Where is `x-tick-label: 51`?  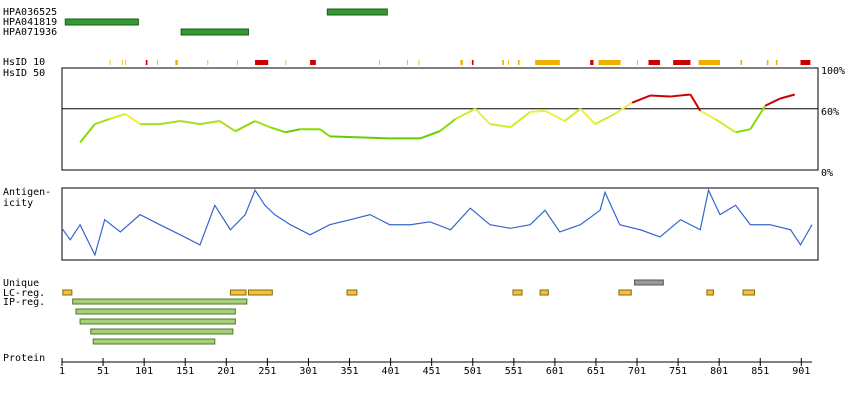
x-tick-label: 51 is located at coordinates (103, 371).